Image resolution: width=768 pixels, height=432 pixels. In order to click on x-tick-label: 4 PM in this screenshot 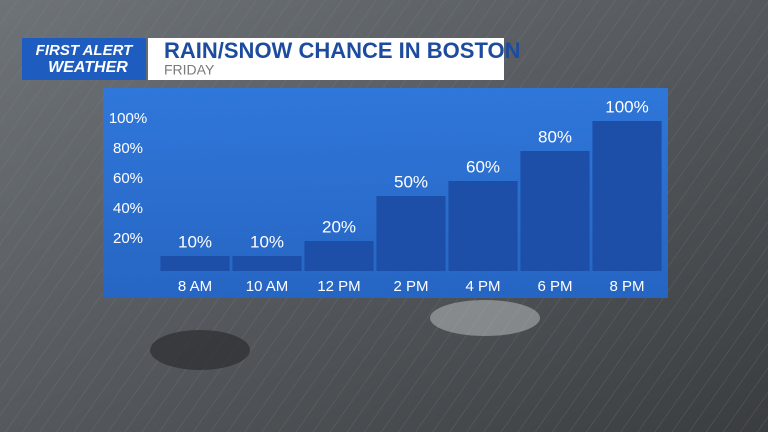, I will do `click(482, 286)`.